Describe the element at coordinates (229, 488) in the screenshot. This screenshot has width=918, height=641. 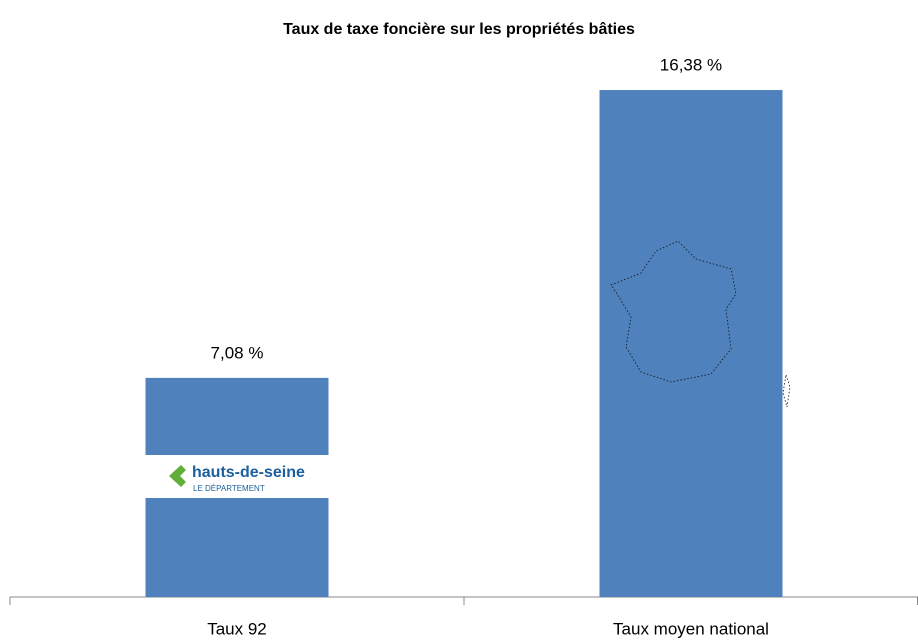
I see `logo-tagline: LE DÉPARTEMENT` at that location.